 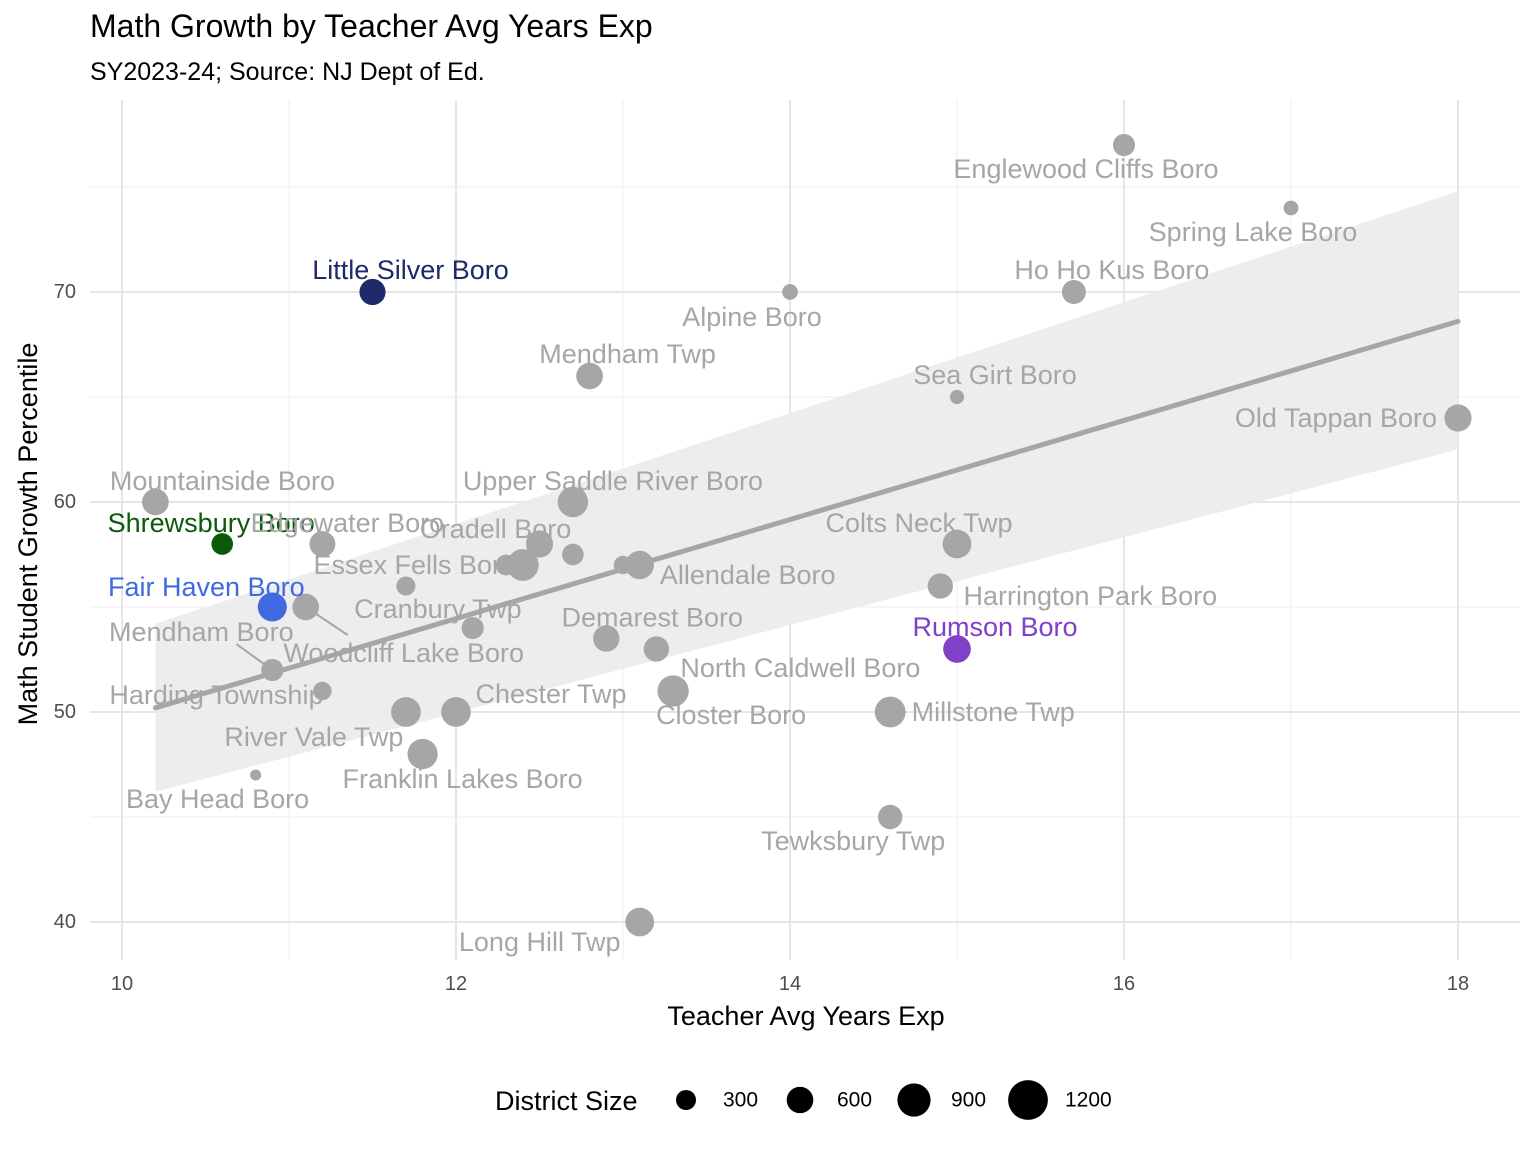 I want to click on point-label: Englewood Cliffs Boro, so click(x=1085, y=169).